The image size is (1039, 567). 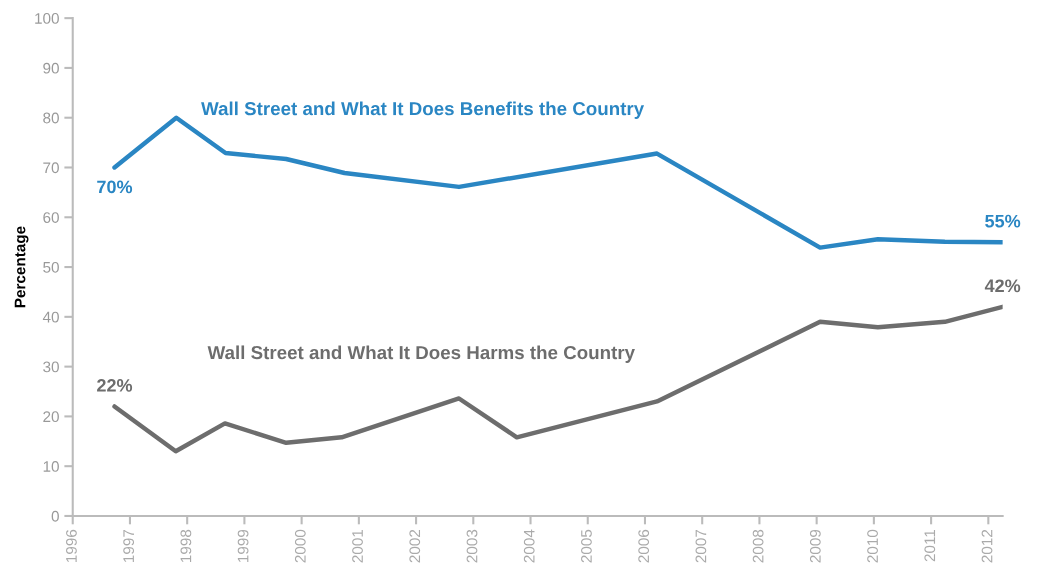 What do you see at coordinates (55, 516) in the screenshot?
I see `y-tick-label: 0` at bounding box center [55, 516].